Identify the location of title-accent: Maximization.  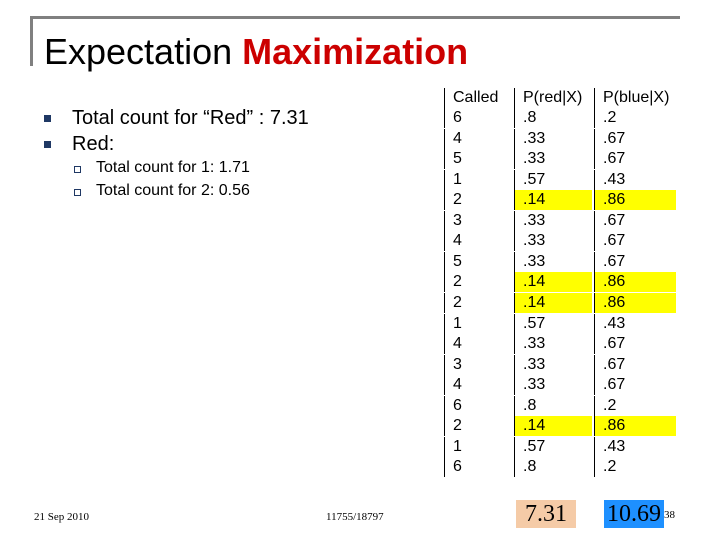
(355, 51).